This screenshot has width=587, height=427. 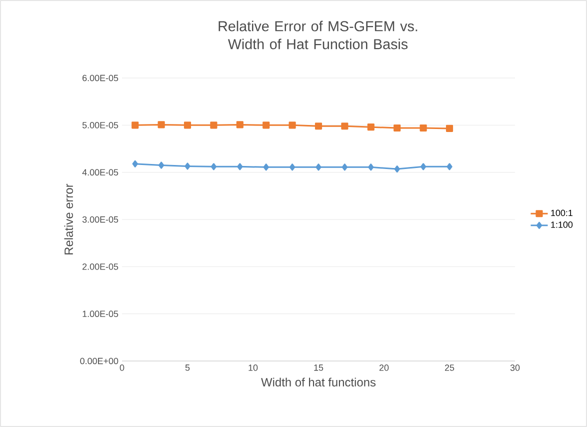 What do you see at coordinates (122, 367) in the screenshot?
I see `x-tick-label: 0` at bounding box center [122, 367].